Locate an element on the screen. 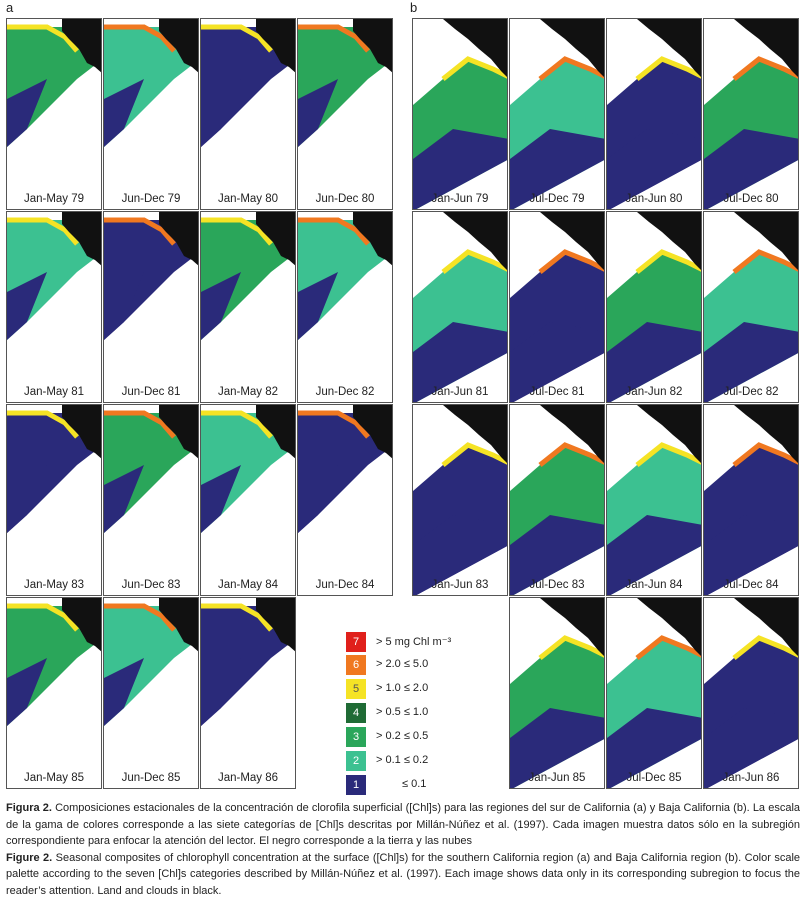 The width and height of the screenshot is (806, 920). legend-item: 2 > 0.1 ≤ 0.2 is located at coordinates (426, 761).